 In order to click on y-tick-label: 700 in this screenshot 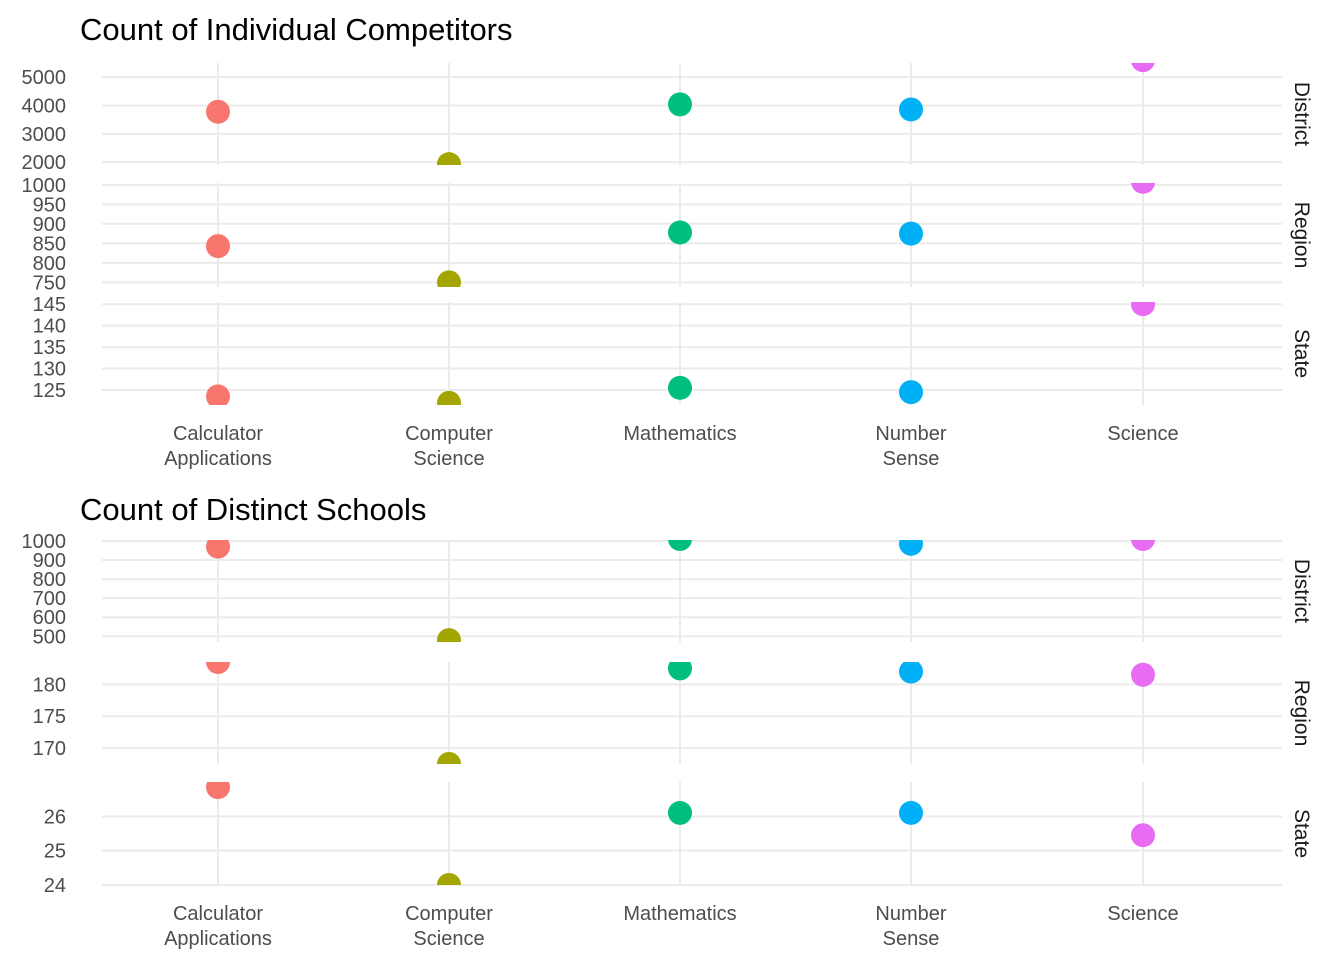, I will do `click(49, 599)`.